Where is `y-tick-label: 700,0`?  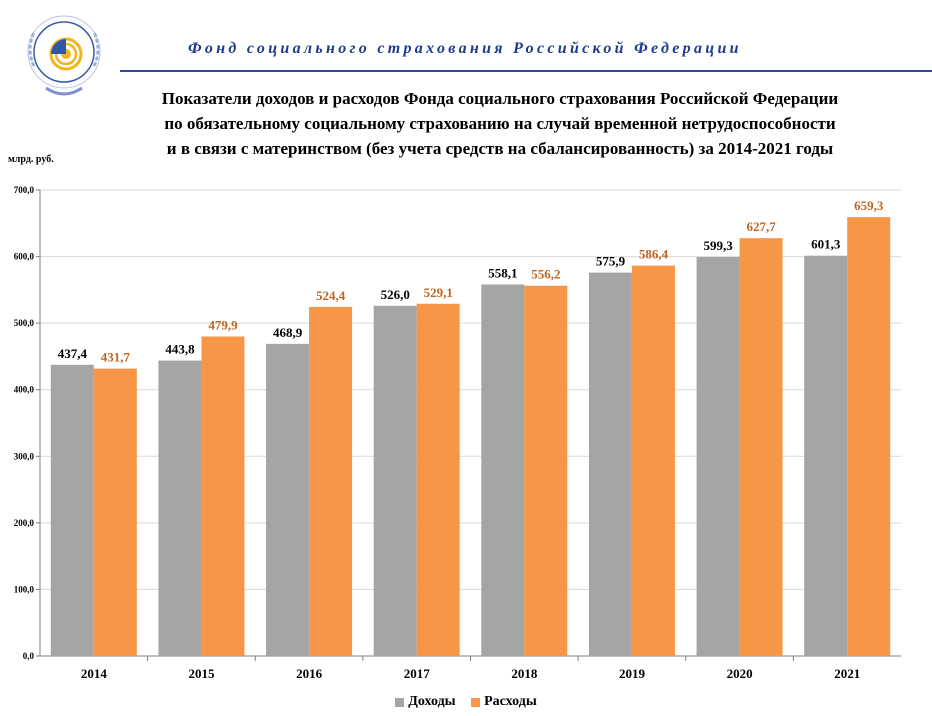
y-tick-label: 700,0 is located at coordinates (24, 190).